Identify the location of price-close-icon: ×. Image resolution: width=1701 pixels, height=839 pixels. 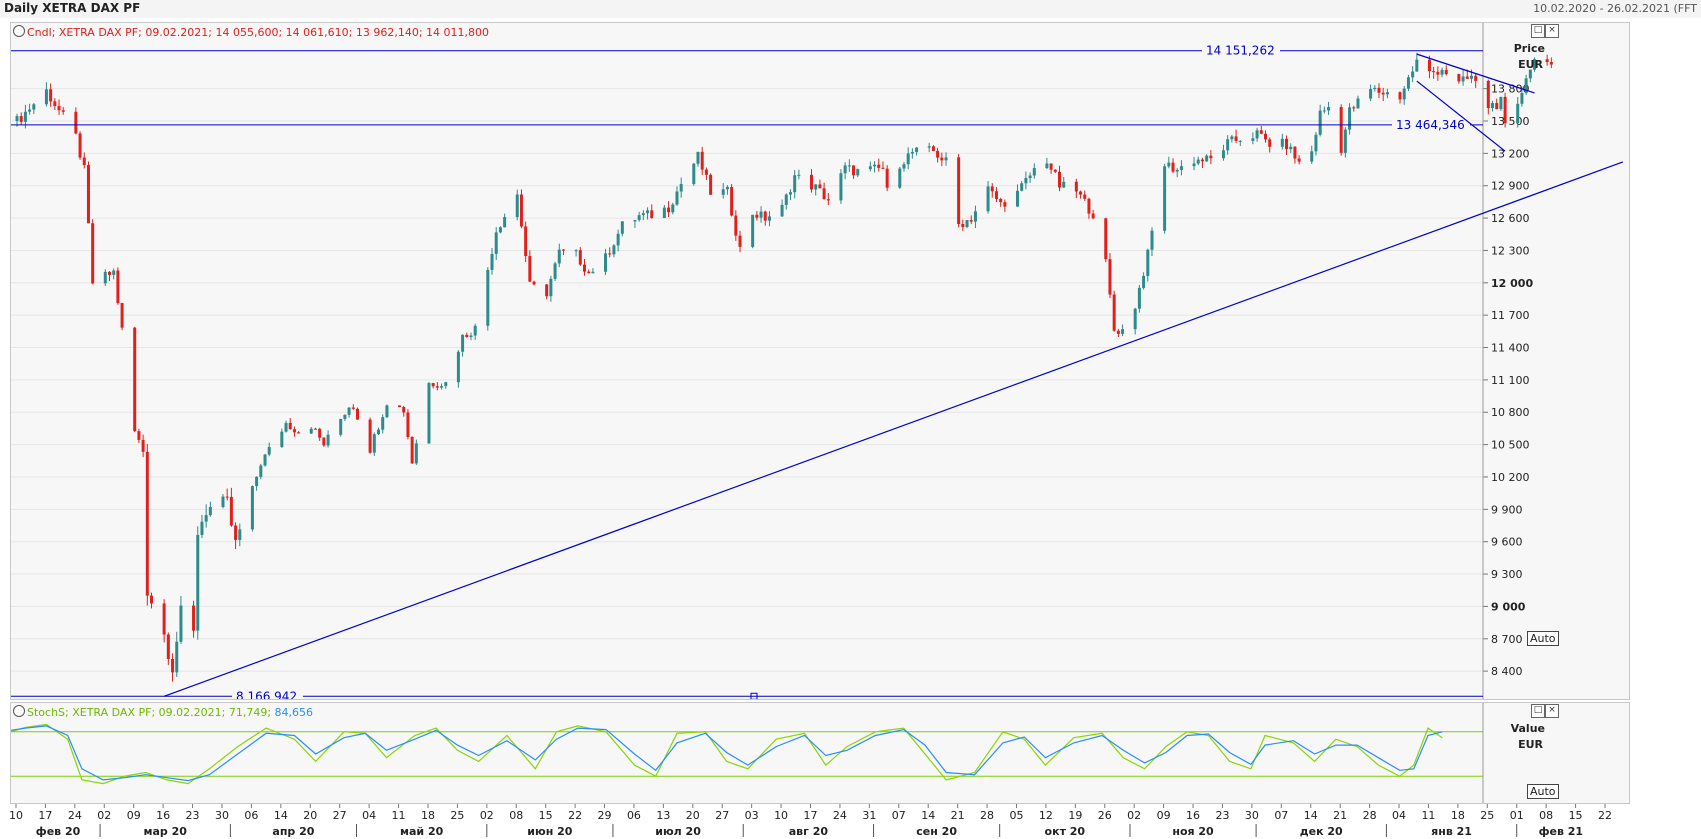
(1552, 31).